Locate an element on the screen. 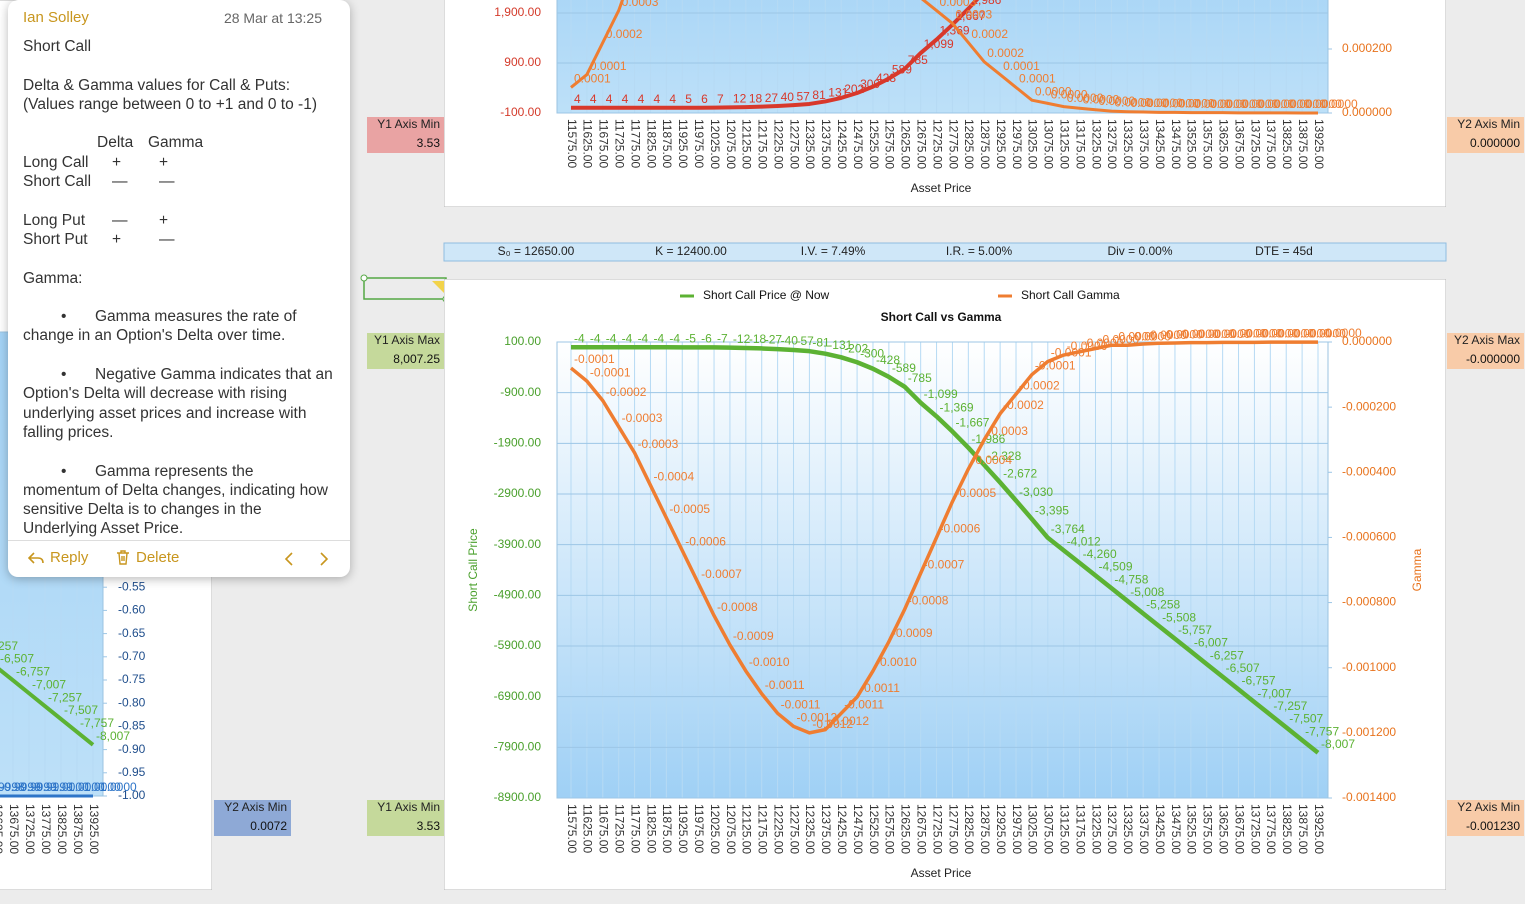 This screenshot has width=1525, height=904. x-tick-label: 13725.00 is located at coordinates (1255, 144).